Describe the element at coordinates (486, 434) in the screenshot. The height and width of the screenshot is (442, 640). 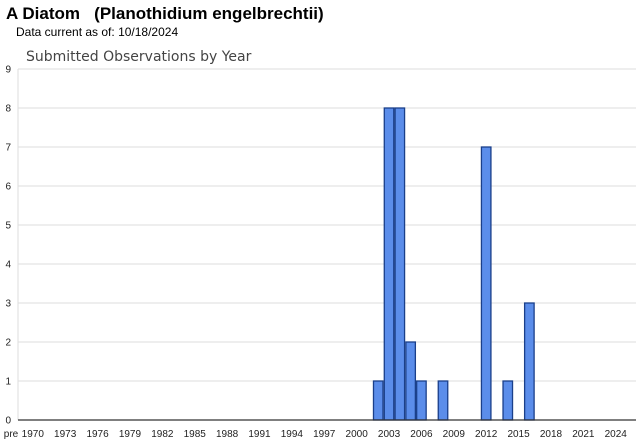
I see `x-tick-label: 2012` at that location.